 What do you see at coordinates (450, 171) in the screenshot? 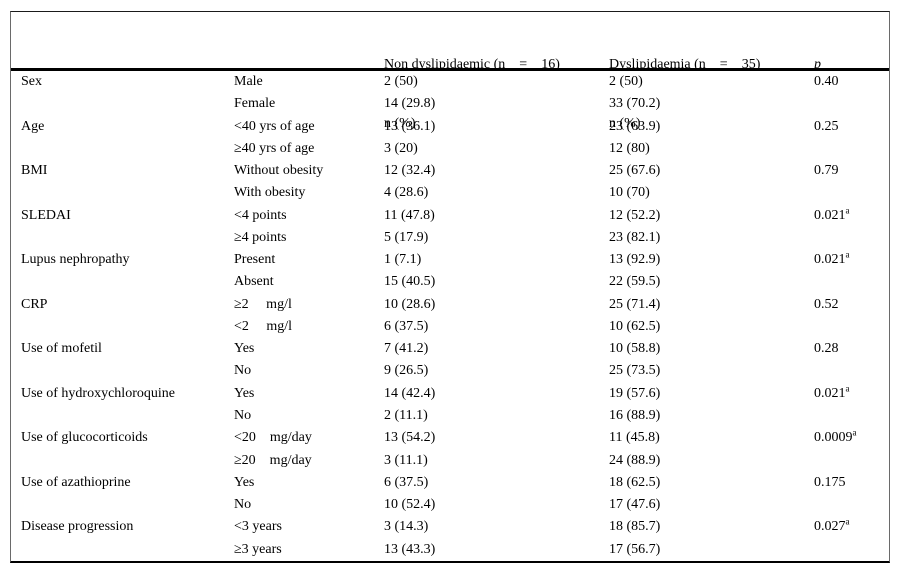
I see `table-row: BMI Without obesity 12 (32.4) 25 (67.6) 0.79` at bounding box center [450, 171].